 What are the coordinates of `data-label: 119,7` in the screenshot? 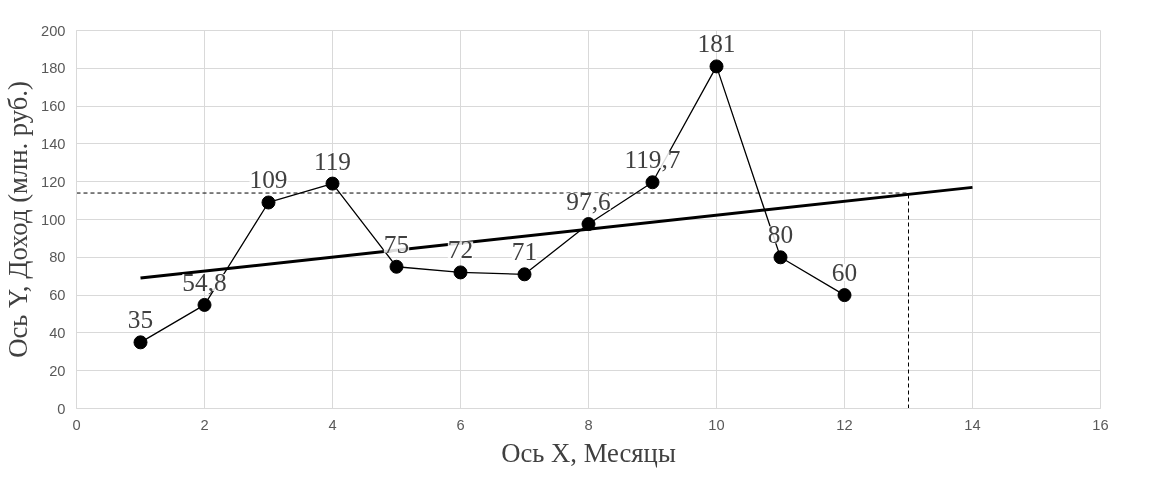 It's located at (652, 159).